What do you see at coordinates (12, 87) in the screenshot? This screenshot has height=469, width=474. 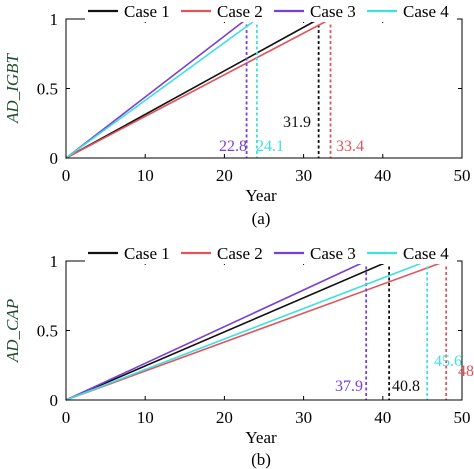 I see `y-axis-label: AD_IGBT` at bounding box center [12, 87].